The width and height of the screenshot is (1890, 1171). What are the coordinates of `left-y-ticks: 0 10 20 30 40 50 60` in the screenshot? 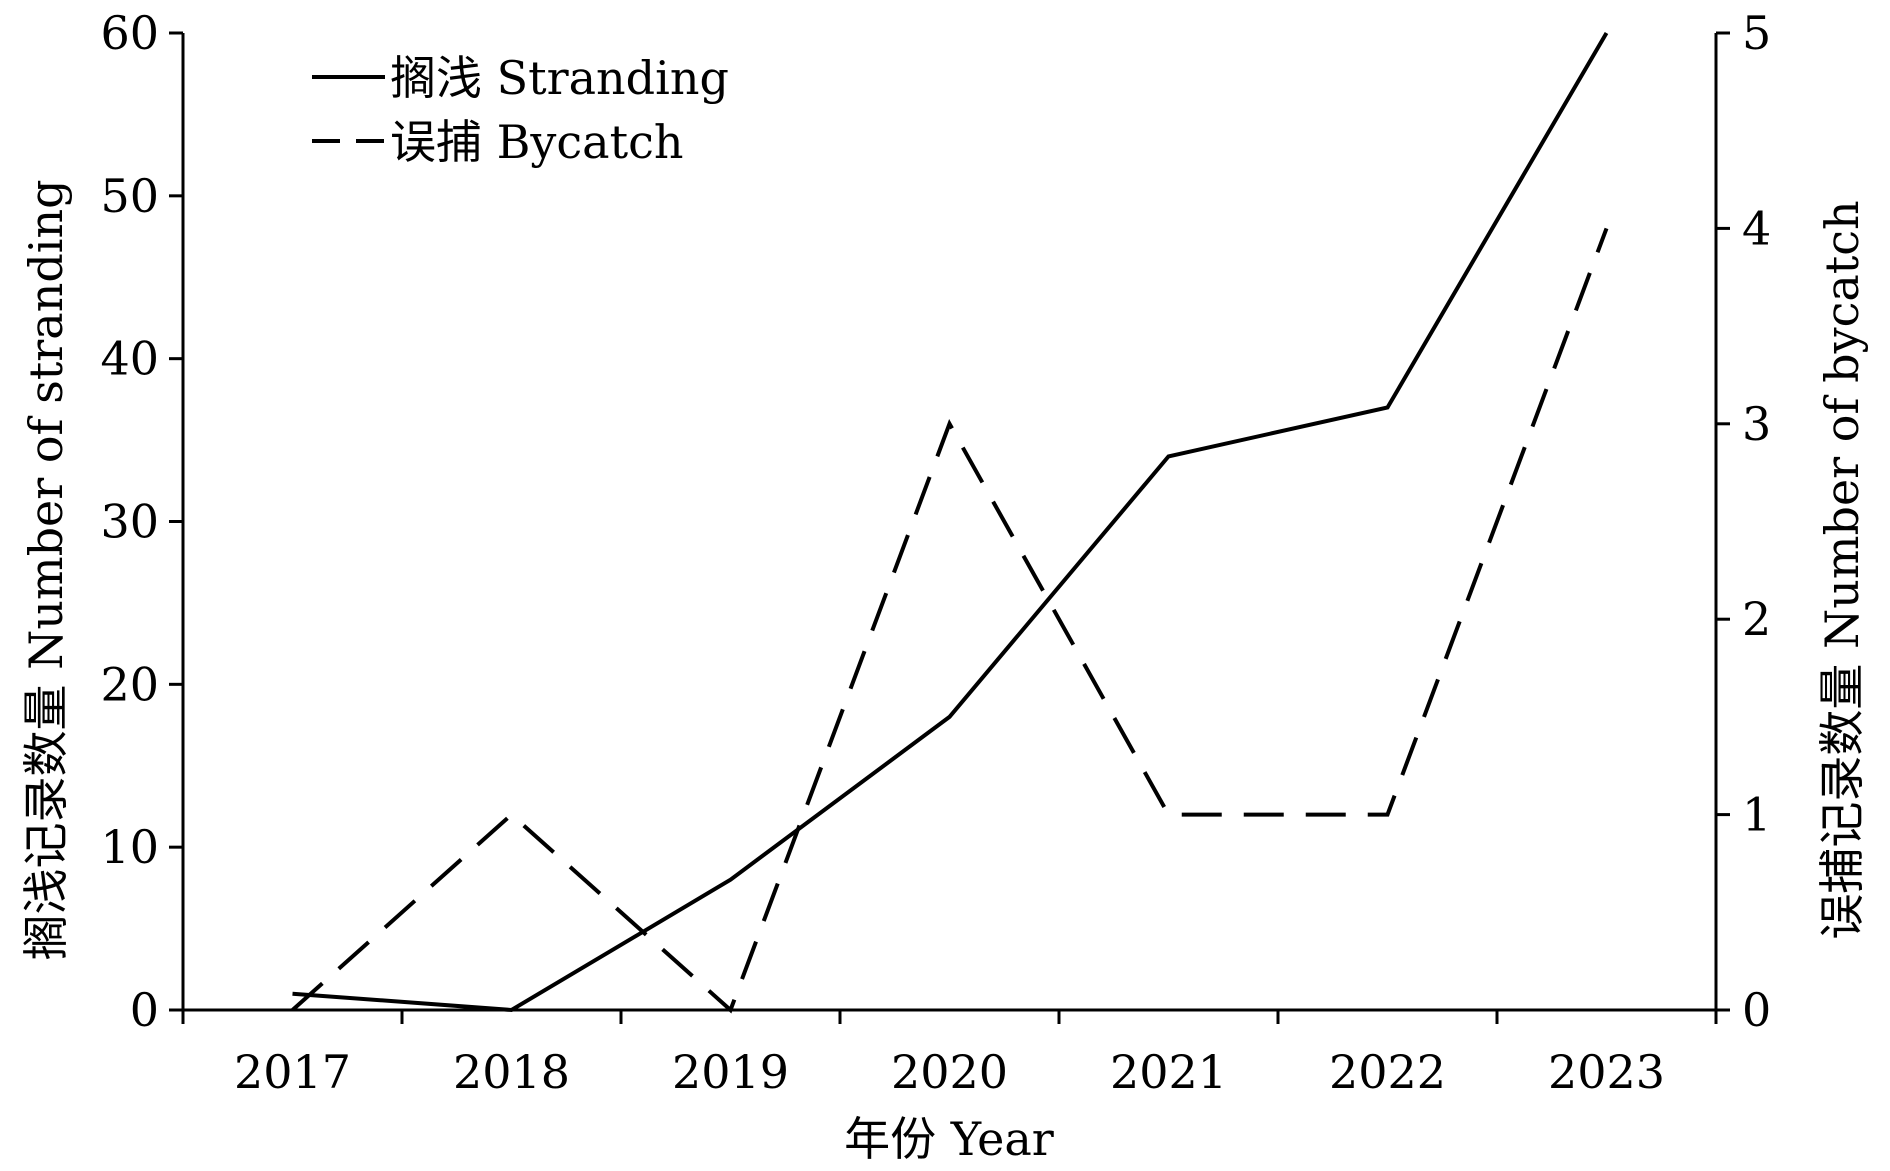 It's located at (141, 521).